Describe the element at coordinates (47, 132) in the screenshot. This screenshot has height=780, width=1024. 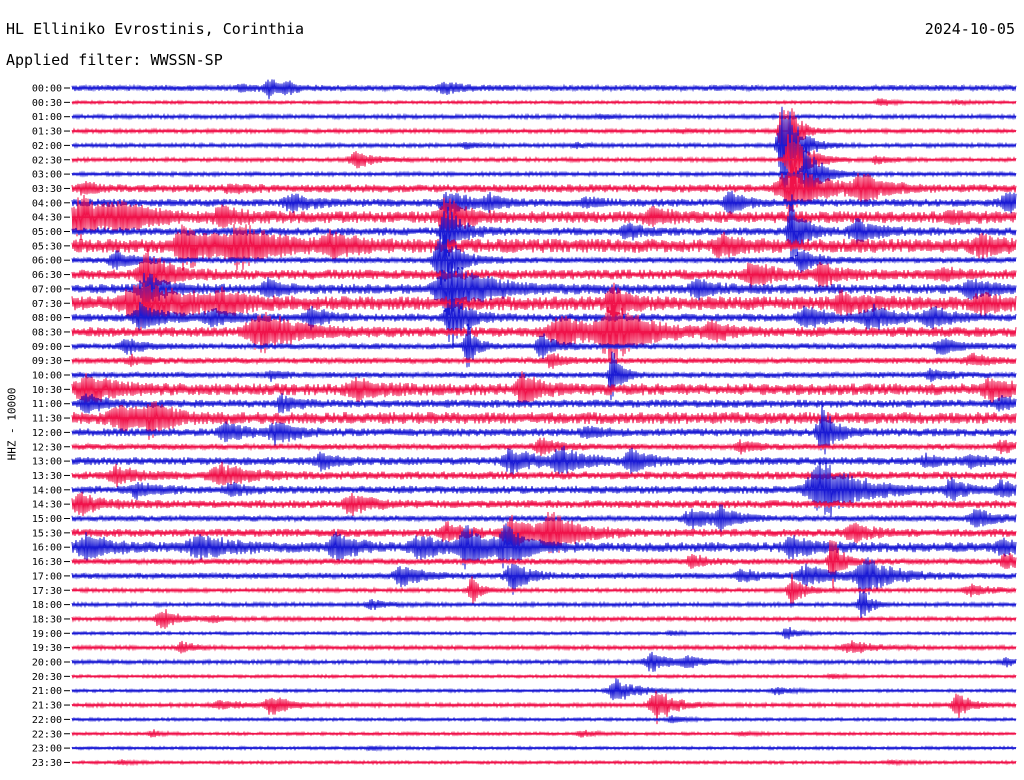
I see `row-time-label: 01:30` at that location.